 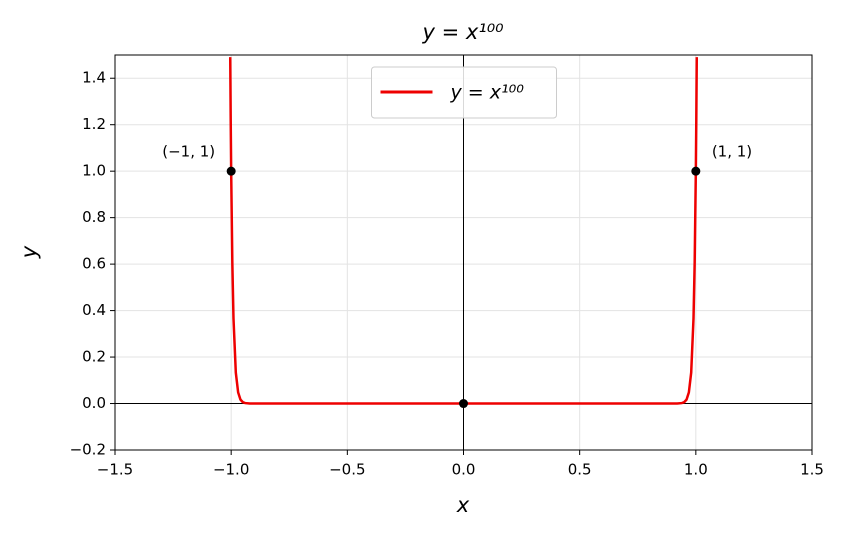 What do you see at coordinates (188, 152) in the screenshot?
I see `annotation: (−1, 1)` at bounding box center [188, 152].